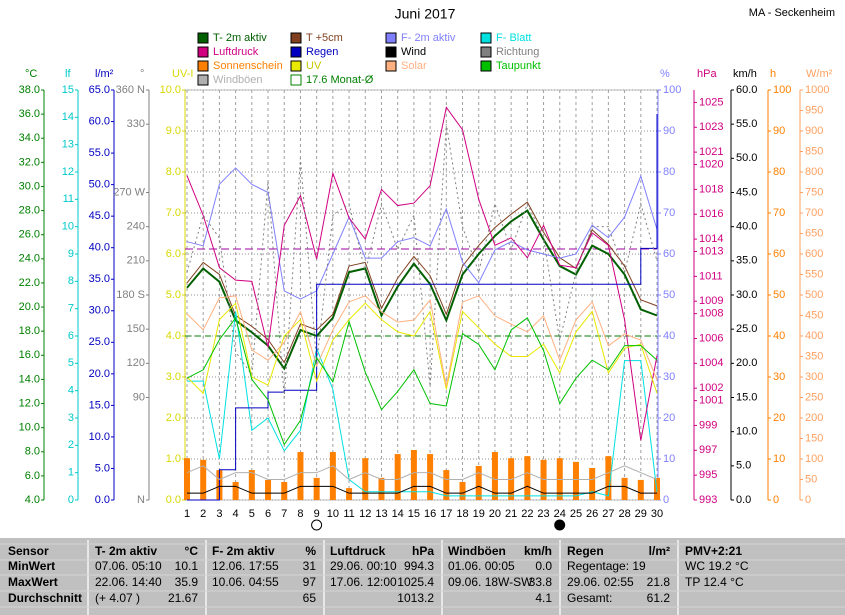 The height and width of the screenshot is (615, 845). Describe the element at coordinates (814, 336) in the screenshot. I see `y-tick-label: 400` at that location.